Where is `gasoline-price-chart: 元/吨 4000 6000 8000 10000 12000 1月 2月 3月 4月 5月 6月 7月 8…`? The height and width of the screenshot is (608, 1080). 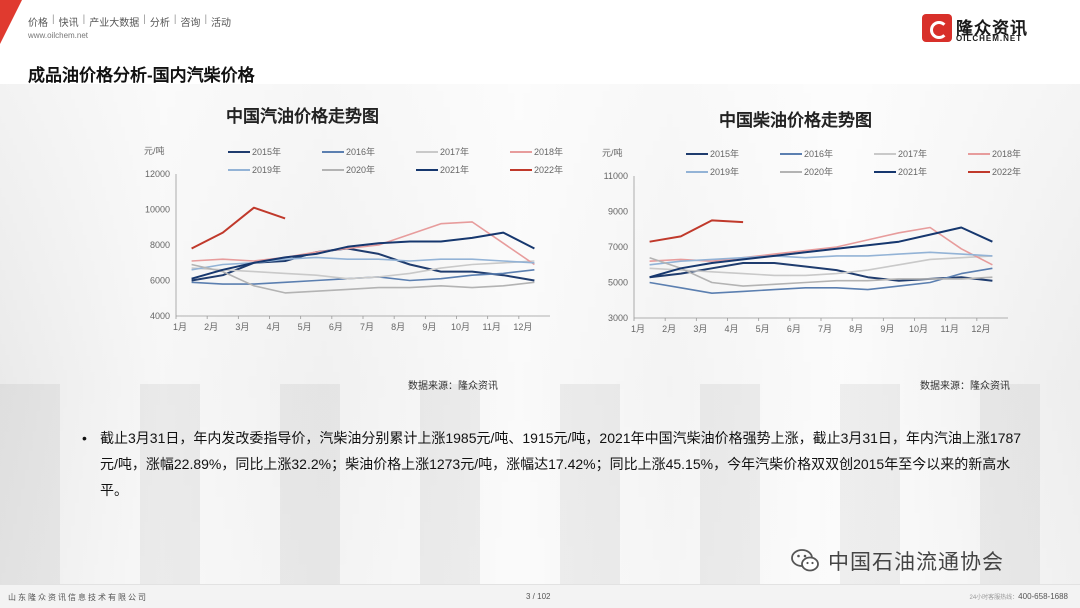
gasoline-price-chart: 元/吨 4000 6000 8000 10000 12000 1月 2月 3月 4月 5月 6月 7月 8… is located at coordinates (353, 238).